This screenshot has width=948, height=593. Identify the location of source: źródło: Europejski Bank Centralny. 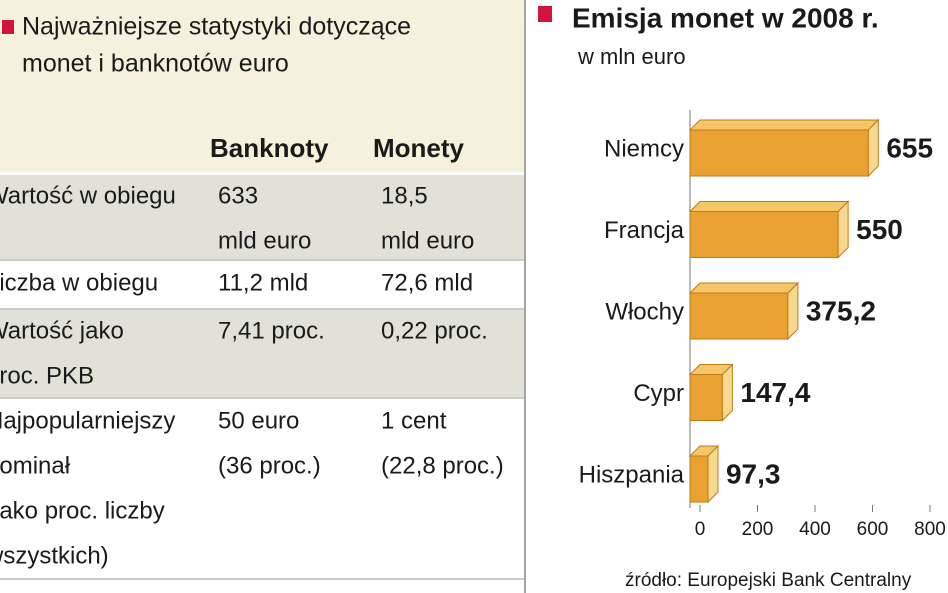
(768, 580).